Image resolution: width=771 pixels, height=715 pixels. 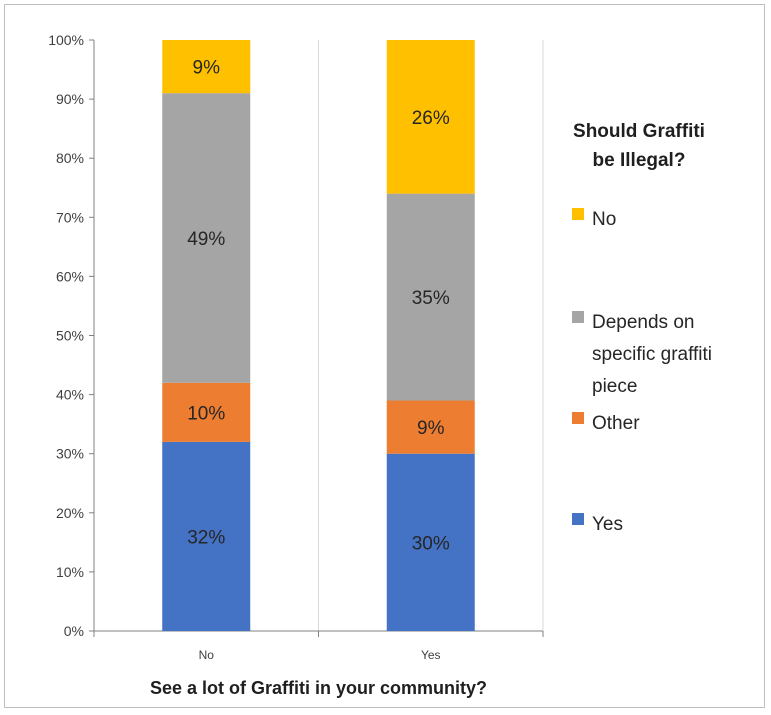 What do you see at coordinates (207, 655) in the screenshot?
I see `x-tick-label: No` at bounding box center [207, 655].